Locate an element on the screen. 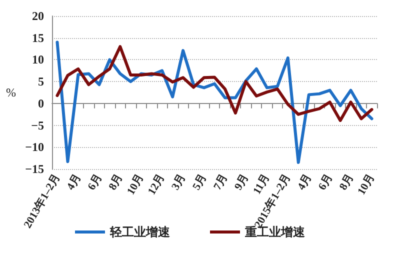 The height and width of the screenshot is (261, 410). x-tick-label: 9月 is located at coordinates (242, 182).